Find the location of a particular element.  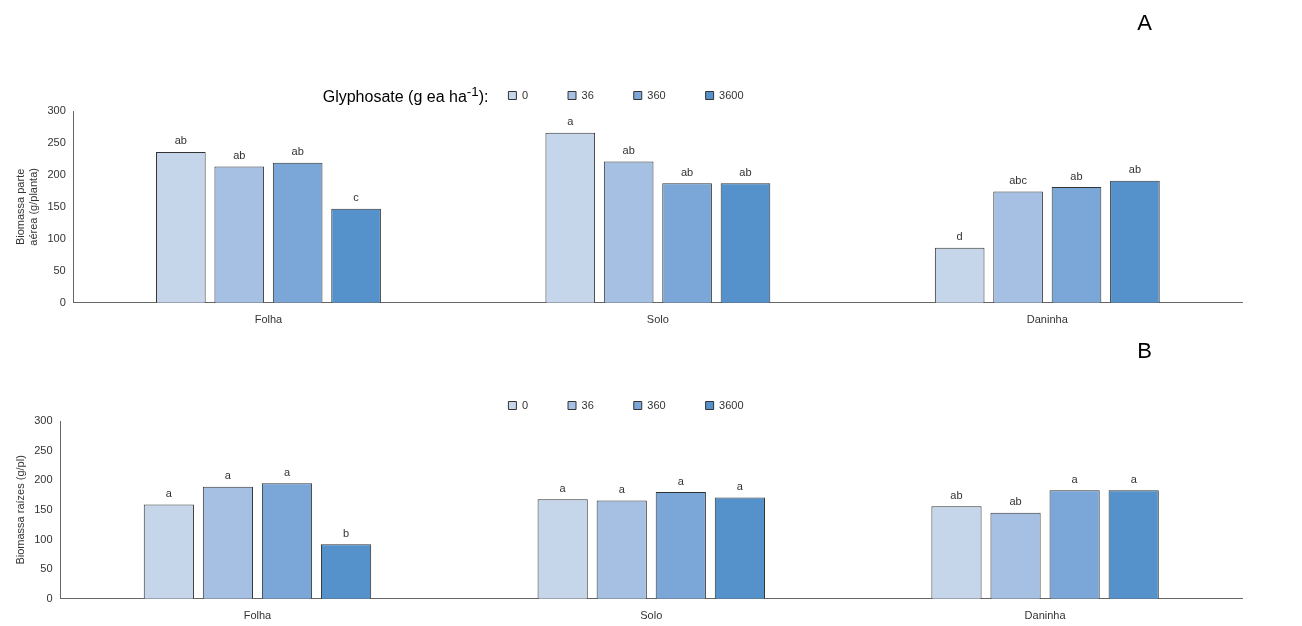

data-label: b is located at coordinates (346, 532).